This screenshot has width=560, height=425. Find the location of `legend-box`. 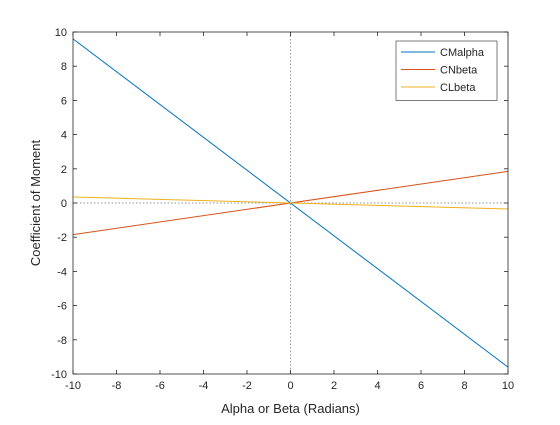

legend-box is located at coordinates (446, 70).